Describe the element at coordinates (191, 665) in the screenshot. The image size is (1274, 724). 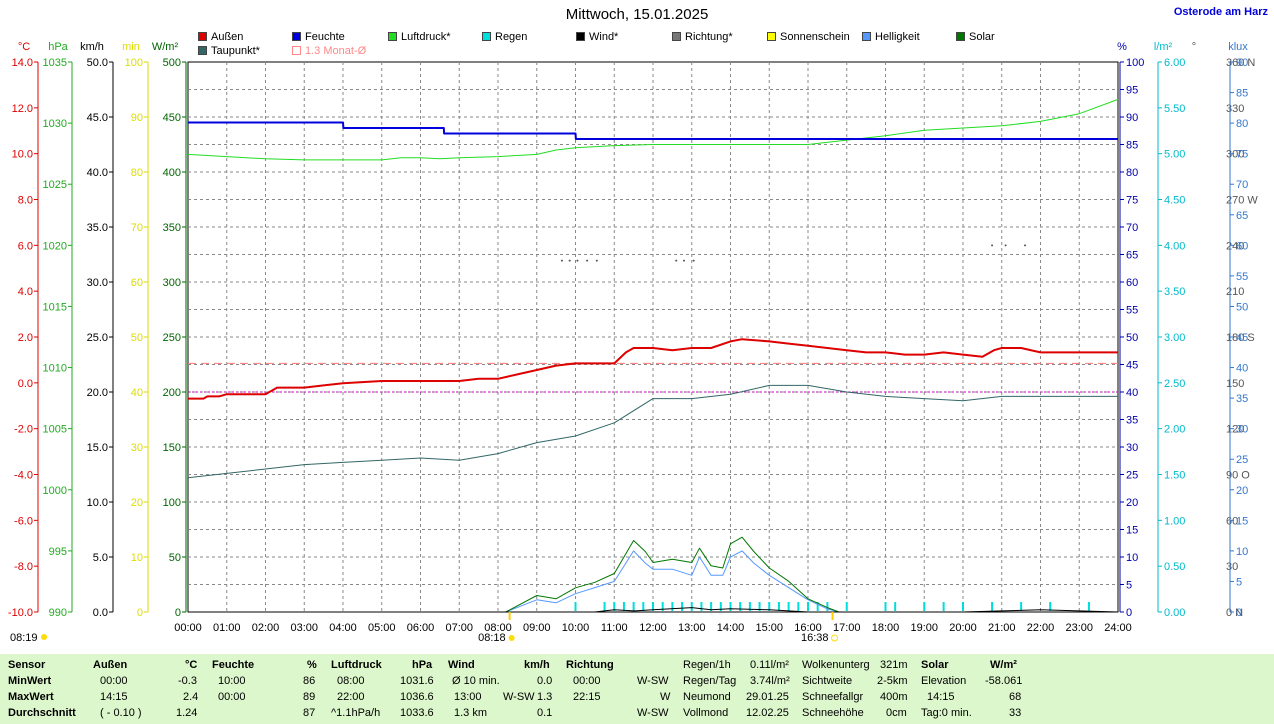
I see `aussen-unit: °C` at that location.